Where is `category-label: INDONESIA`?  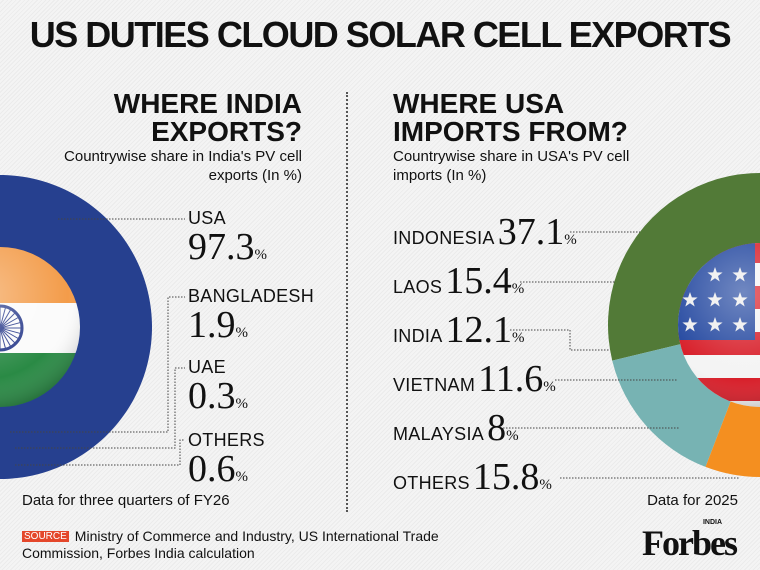 category-label: INDONESIA is located at coordinates (444, 238).